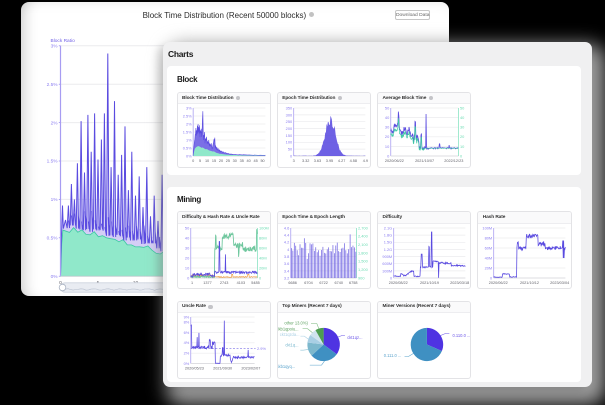 The width and height of the screenshot is (605, 405). I want to click on svg-text: 2,400, so click(363, 235).